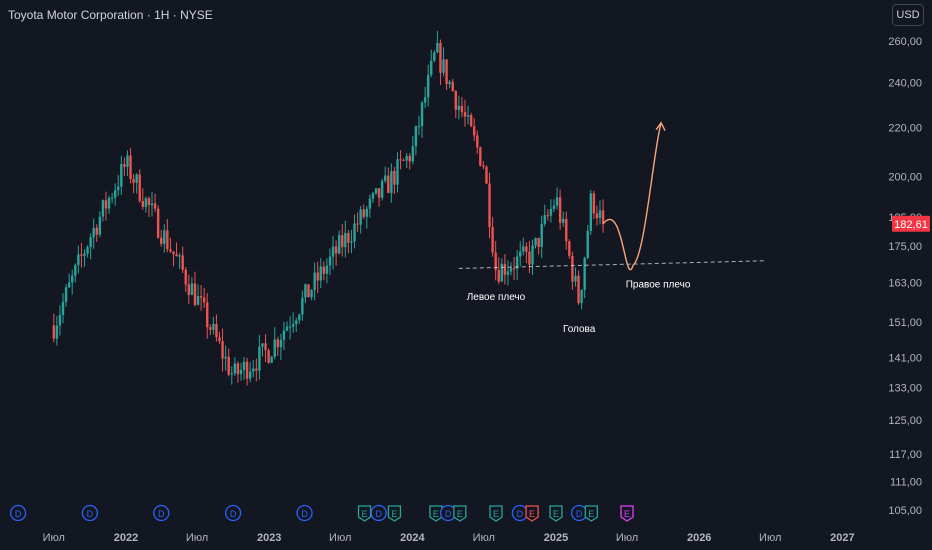 The height and width of the screenshot is (550, 932). Describe the element at coordinates (905, 83) in the screenshot. I see `price-tick-label: 240,00` at that location.